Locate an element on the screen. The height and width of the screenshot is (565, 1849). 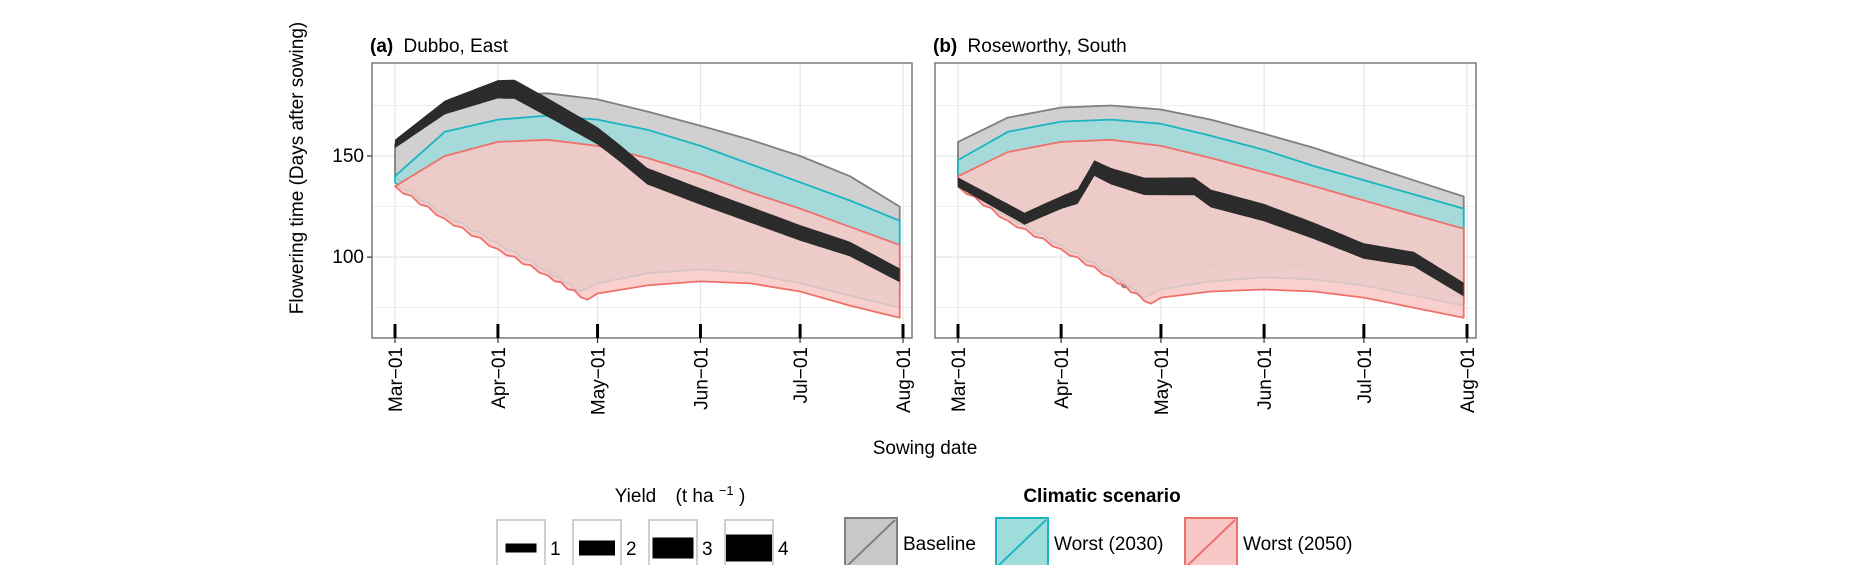
legend-scenario-item-worst-2030: Worst (2030) is located at coordinates (1079, 541).